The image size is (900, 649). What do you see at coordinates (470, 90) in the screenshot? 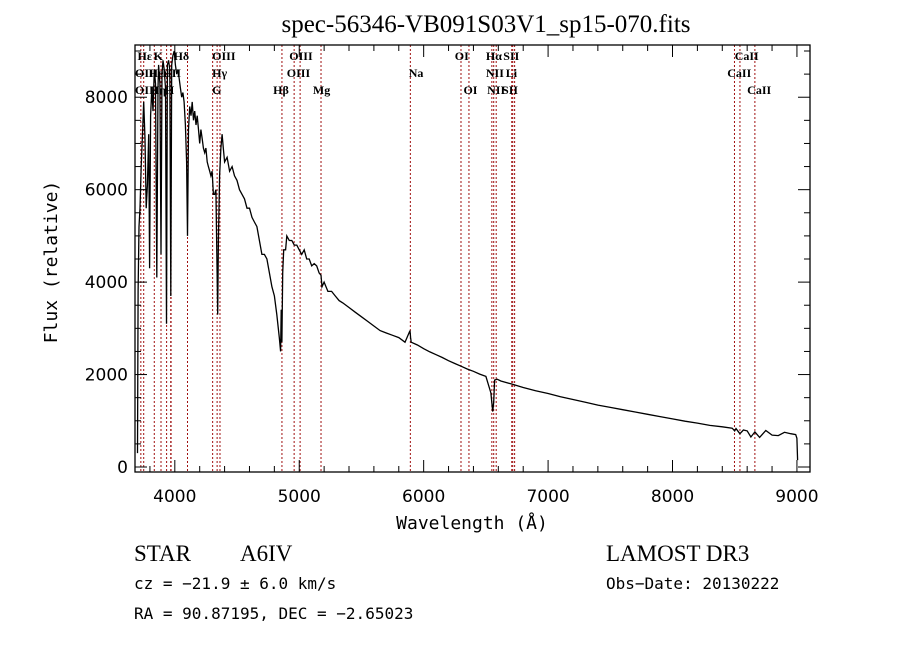
I see `line-label-18: OI` at bounding box center [470, 90].